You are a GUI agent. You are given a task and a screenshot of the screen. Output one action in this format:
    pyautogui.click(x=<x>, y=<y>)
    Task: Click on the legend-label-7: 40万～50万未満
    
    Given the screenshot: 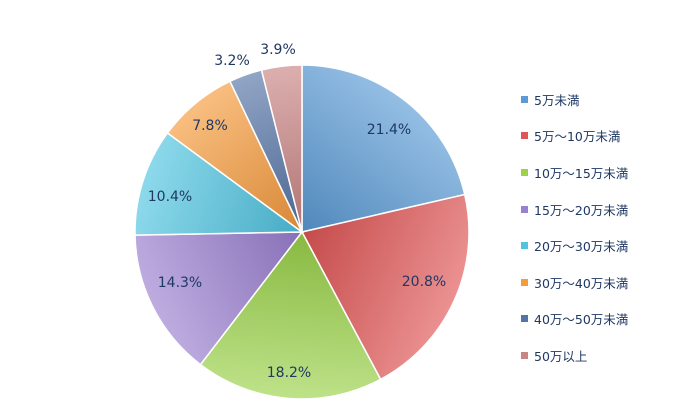 What is the action you would take?
    pyautogui.click(x=581, y=320)
    